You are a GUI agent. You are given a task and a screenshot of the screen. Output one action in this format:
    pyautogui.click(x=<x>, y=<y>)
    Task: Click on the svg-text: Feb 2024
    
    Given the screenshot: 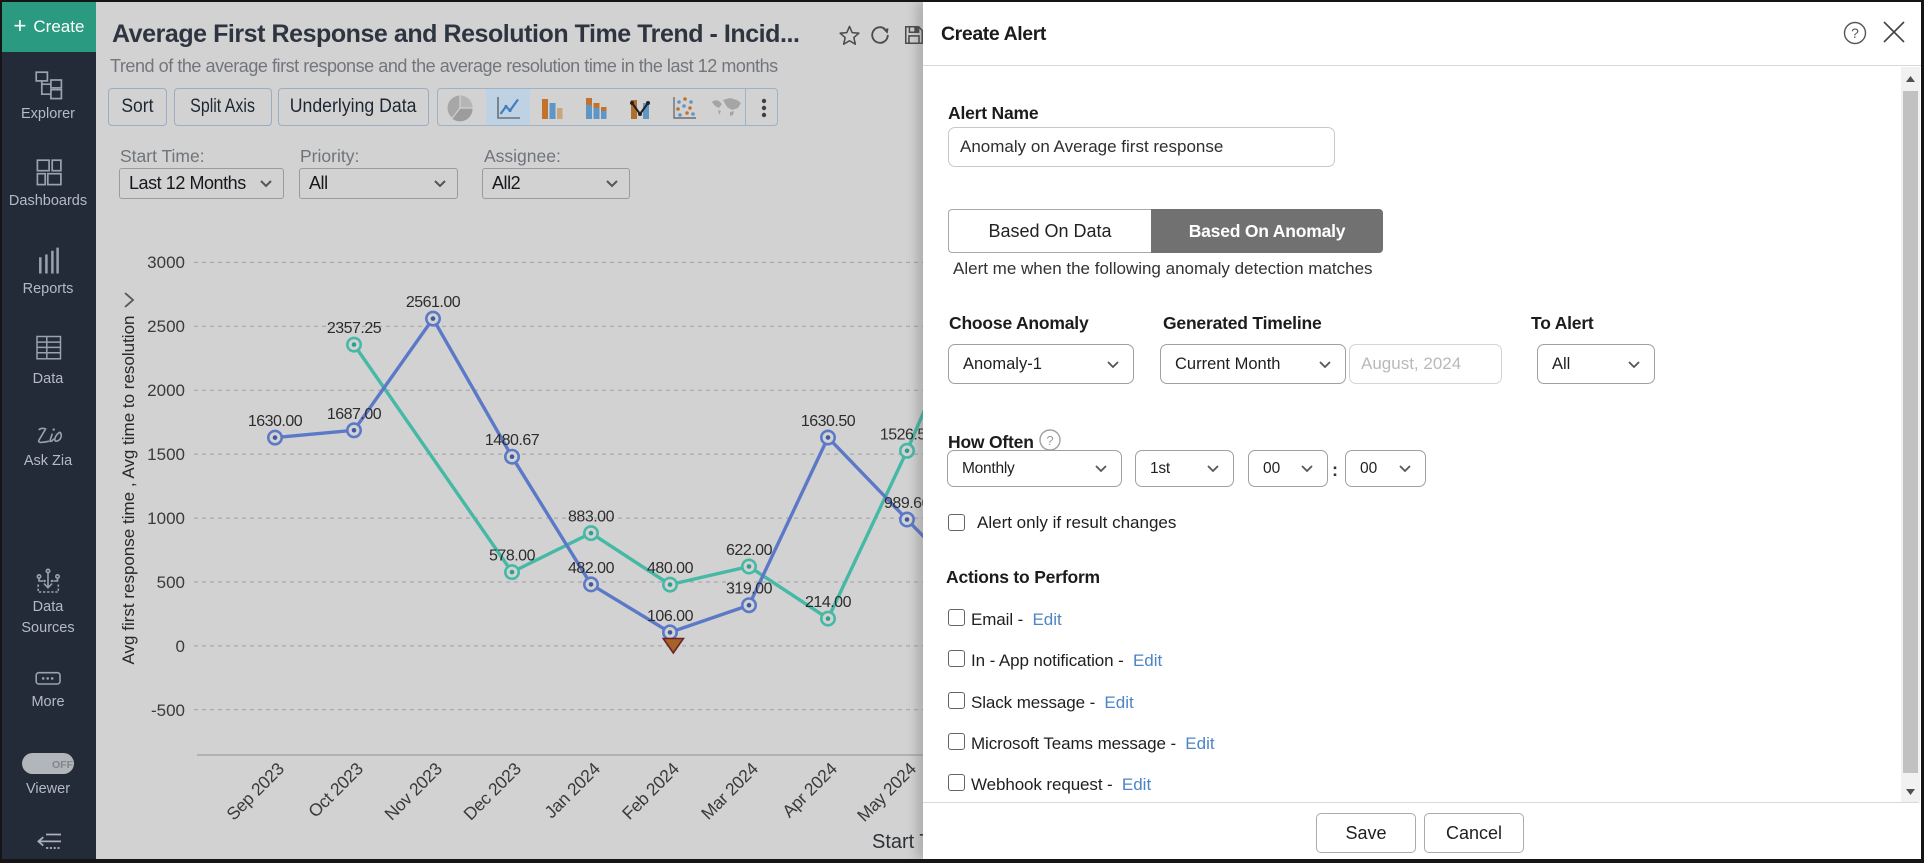 What is the action you would take?
    pyautogui.click(x=650, y=790)
    